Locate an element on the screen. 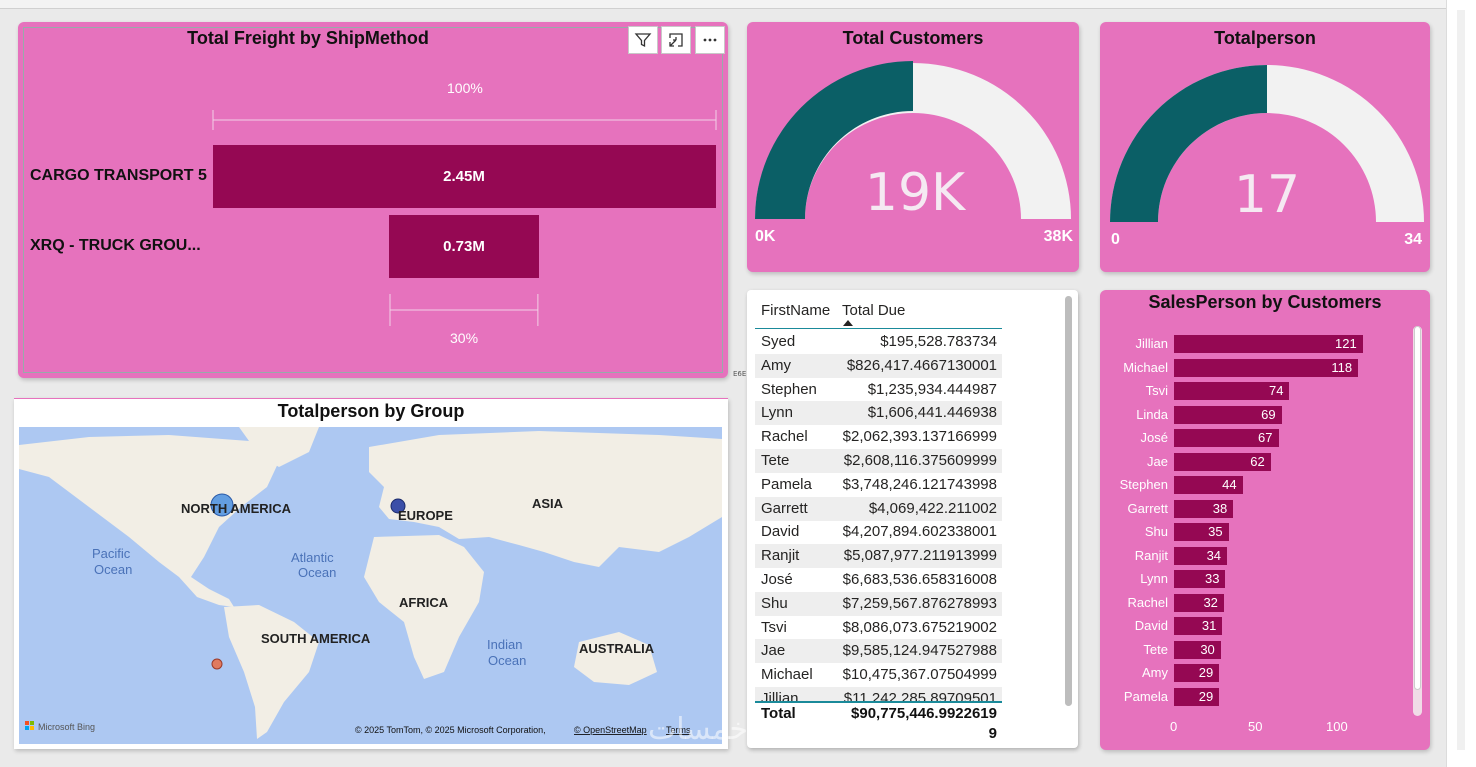 This screenshot has height=767, width=1476. salesperson-category-label: David is located at coordinates (1151, 625).